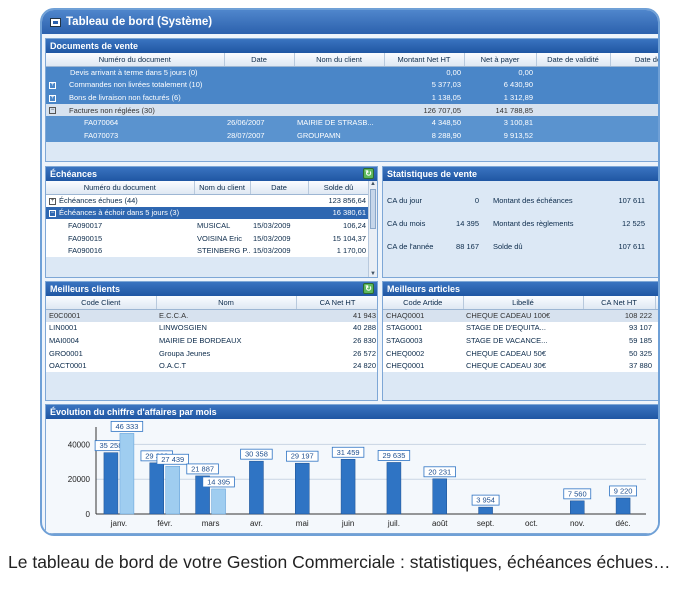  Describe the element at coordinates (423, 303) in the screenshot. I see `column-header: Code Artide` at that location.